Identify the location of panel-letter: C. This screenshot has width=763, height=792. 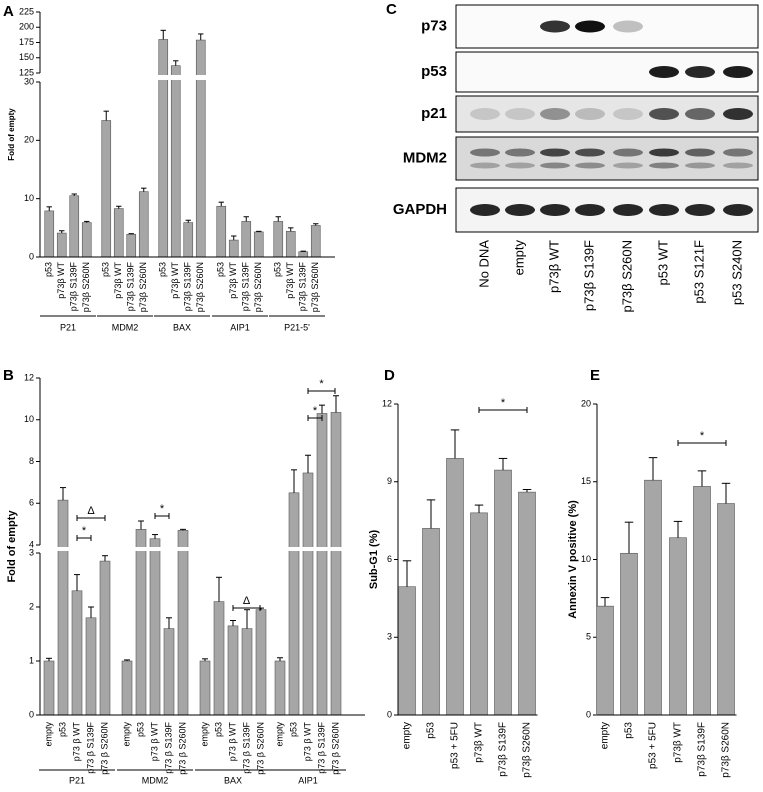
(391, 9).